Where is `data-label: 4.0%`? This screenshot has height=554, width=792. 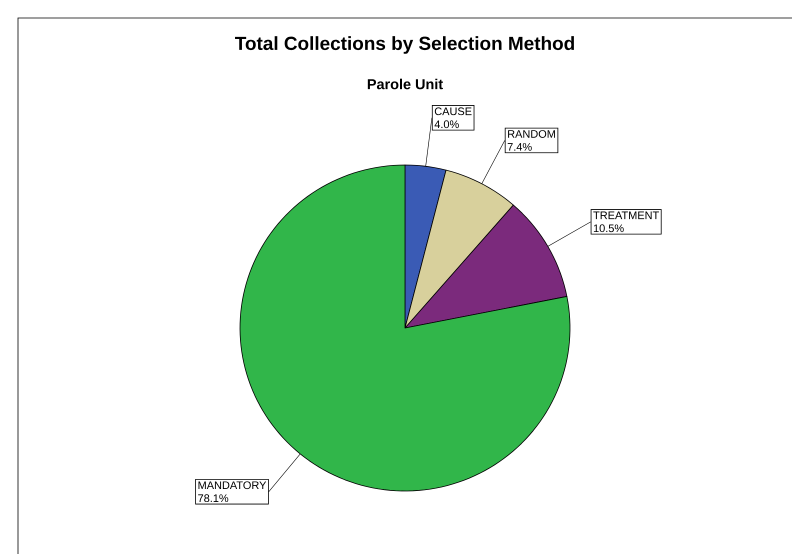
data-label: 4.0% is located at coordinates (446, 124).